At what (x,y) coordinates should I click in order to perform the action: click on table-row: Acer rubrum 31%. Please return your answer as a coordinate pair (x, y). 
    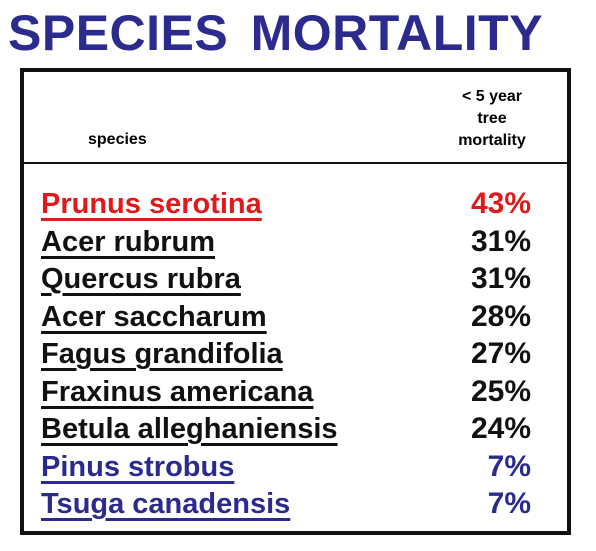
    Looking at the image, I should click on (295, 243).